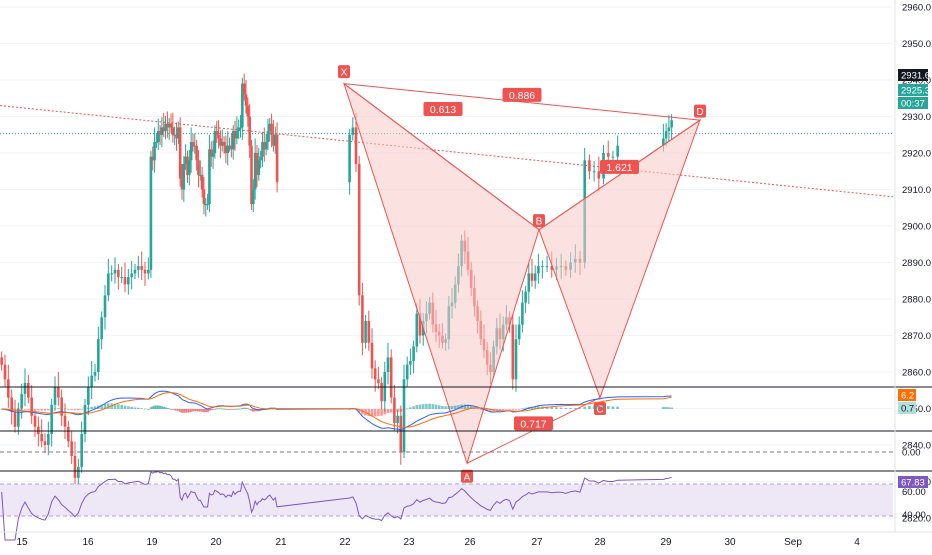 The height and width of the screenshot is (555, 932). I want to click on rsi-value-label-bg, so click(913, 482).